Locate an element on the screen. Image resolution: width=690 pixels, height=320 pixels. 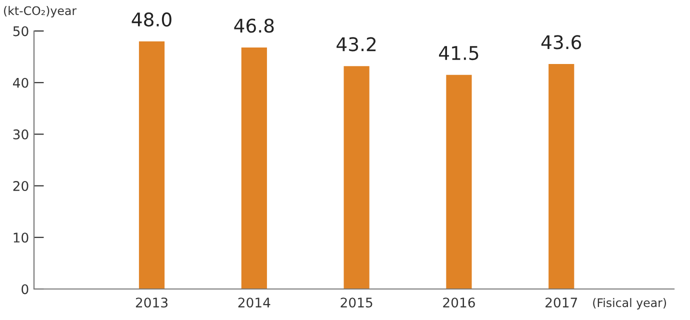
x-tick-label: 2015 is located at coordinates (356, 303).